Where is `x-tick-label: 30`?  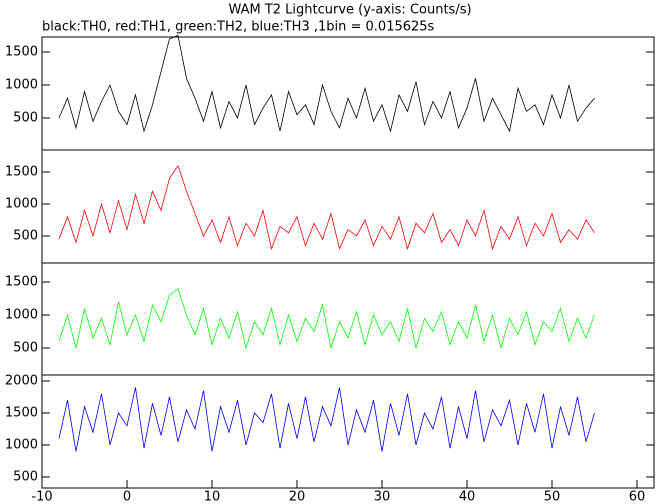
x-tick-label: 30 is located at coordinates (382, 497).